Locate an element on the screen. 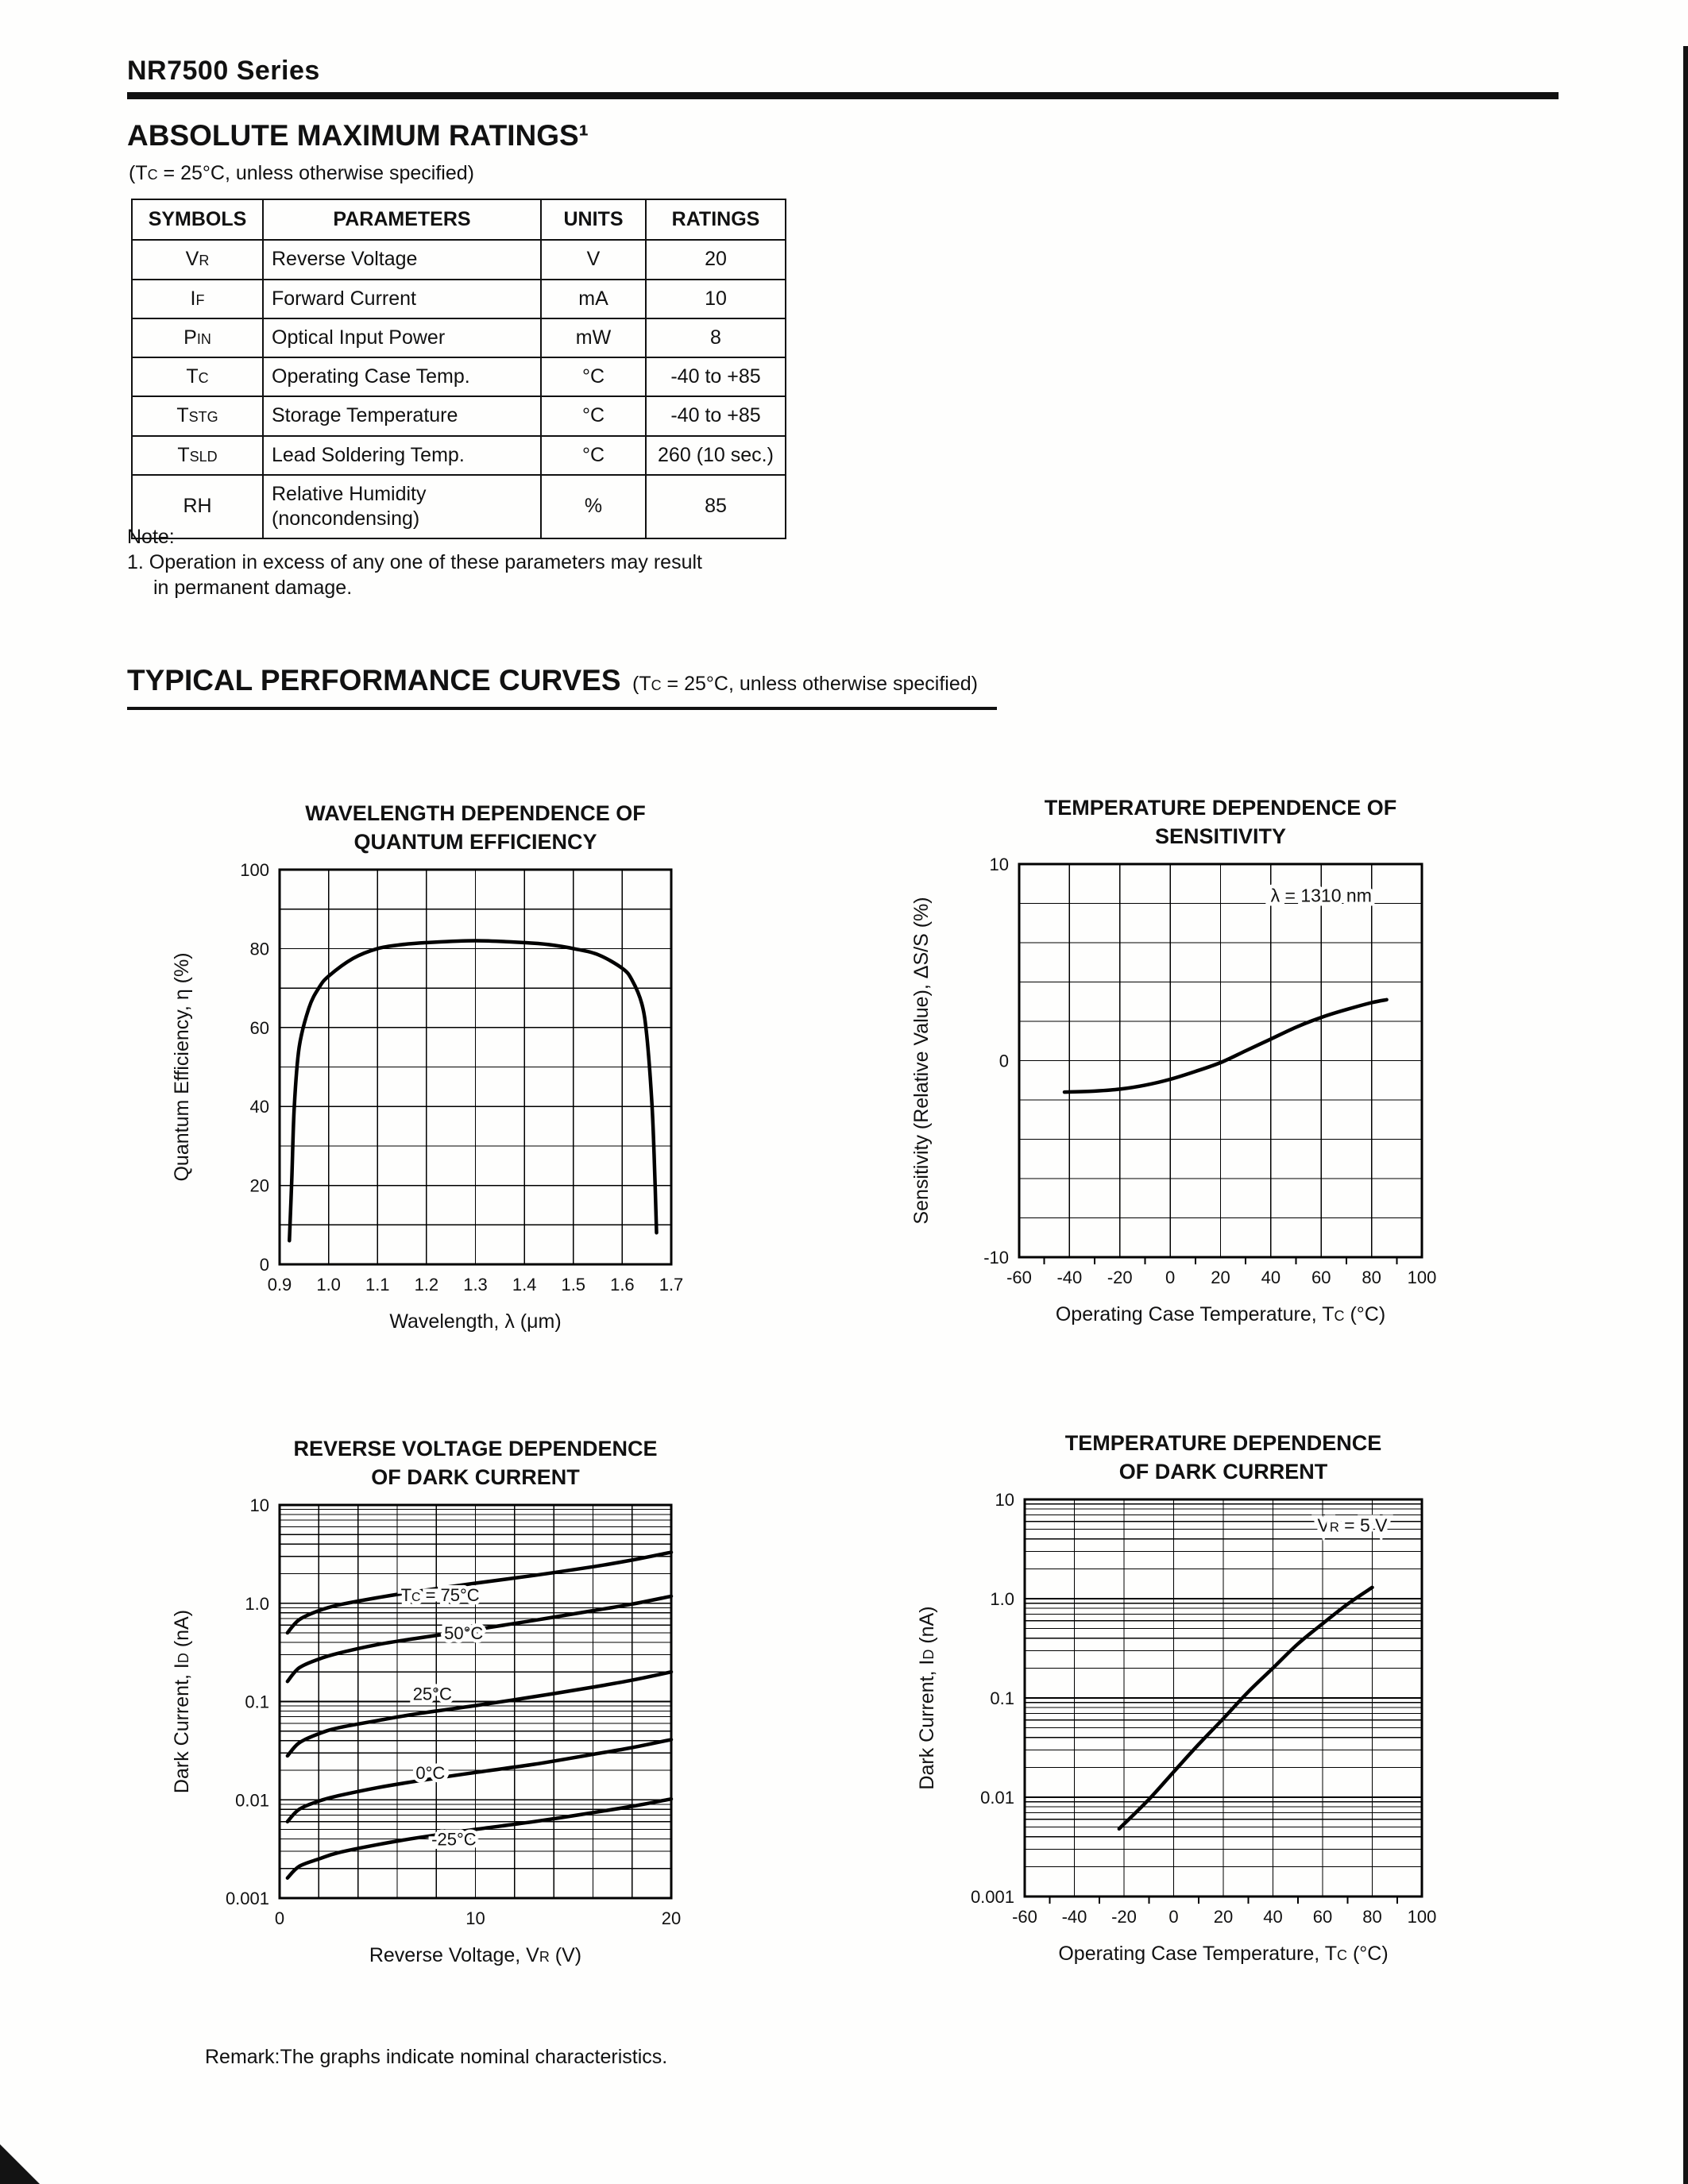 The height and width of the screenshot is (2184, 1688). y-tick-label: 100 is located at coordinates (255, 870).